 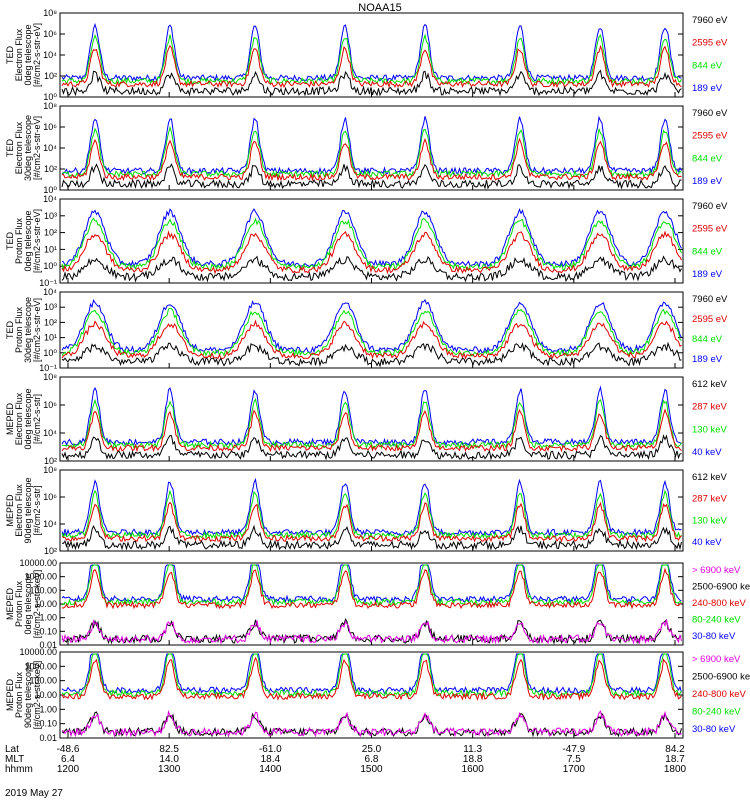 What do you see at coordinates (716, 570) in the screenshot?
I see `legend-entry: > 6900 keV` at bounding box center [716, 570].